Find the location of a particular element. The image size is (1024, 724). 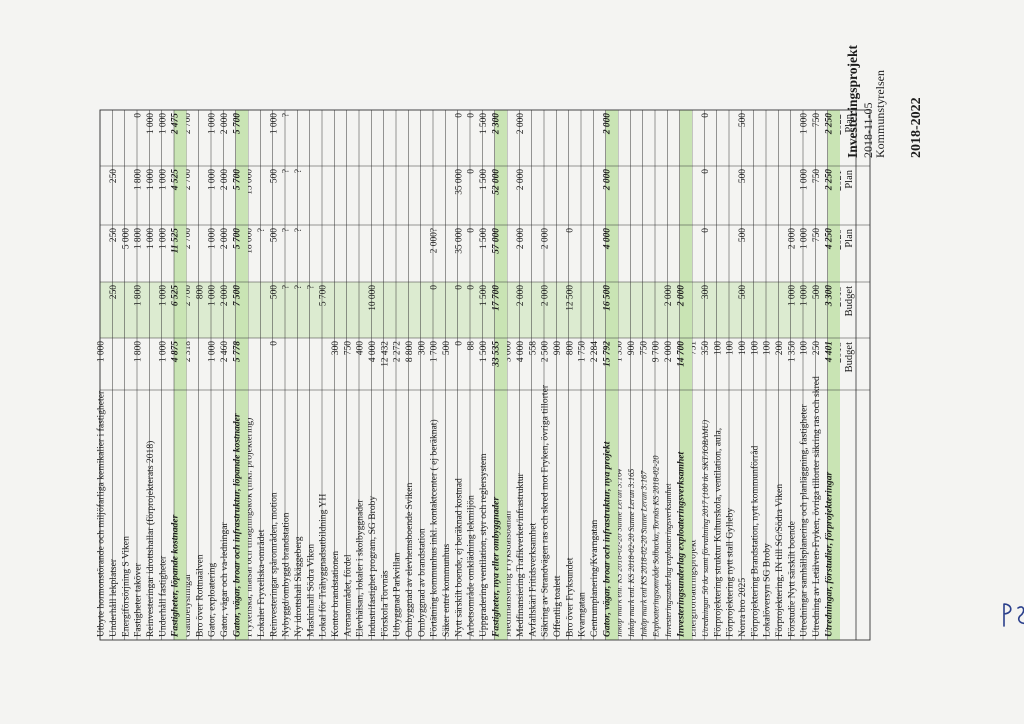

table-row: Förprojektering nytt stall Gylleby 100 is located at coordinates (730, 375).